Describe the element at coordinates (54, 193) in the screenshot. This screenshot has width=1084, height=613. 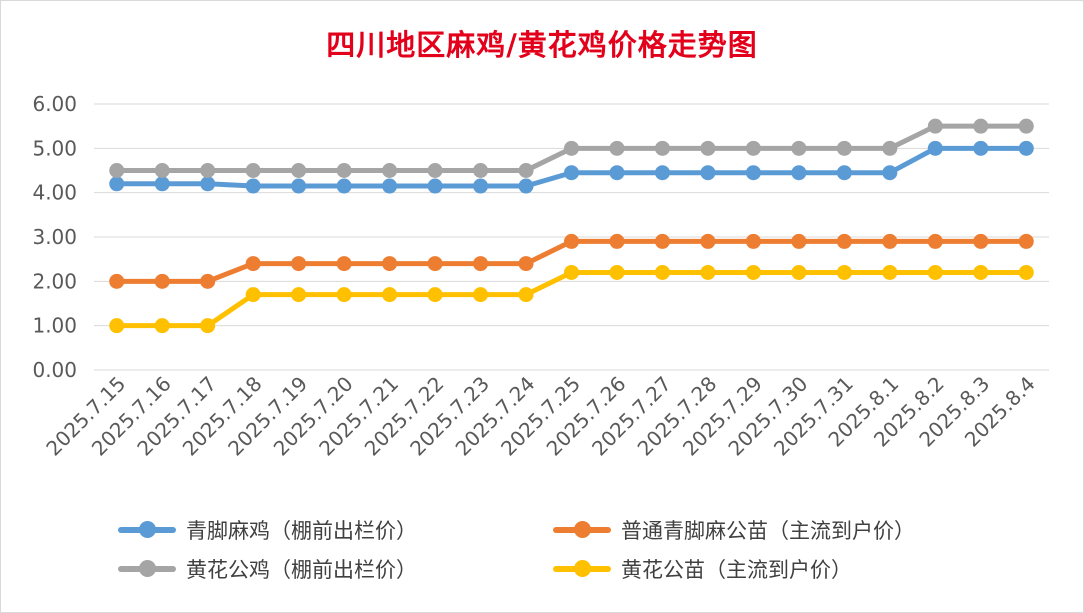
I see `y-tick-label: 4.00` at that location.